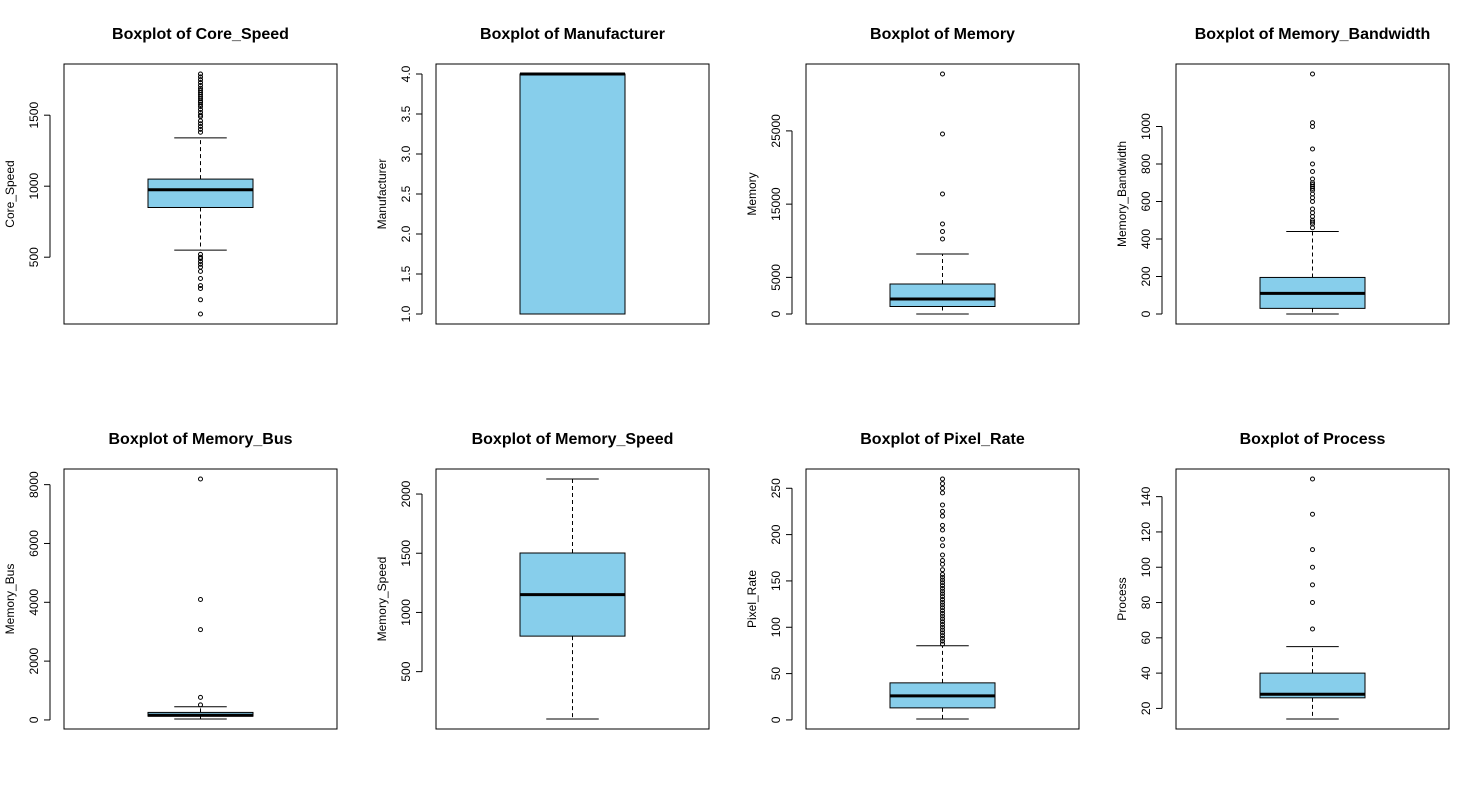  I want to click on boxplot-panel: Boxplot of Memory Memory 0 5000 15000 25000, so click(912, 175).